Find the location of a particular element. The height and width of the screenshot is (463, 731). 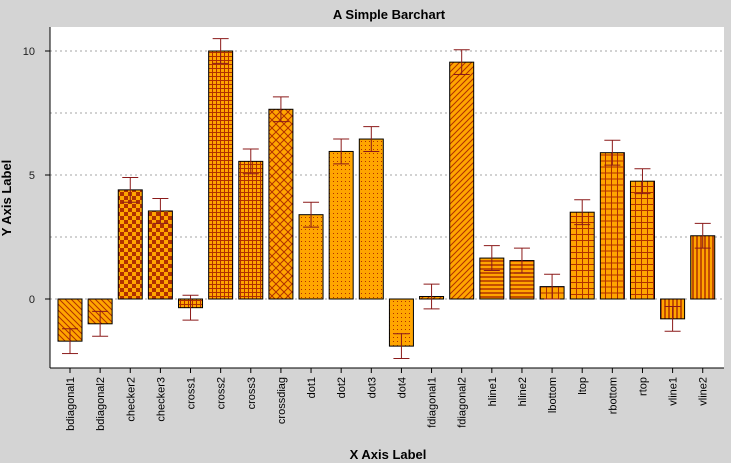

error-bar-dot1 is located at coordinates (311, 214).